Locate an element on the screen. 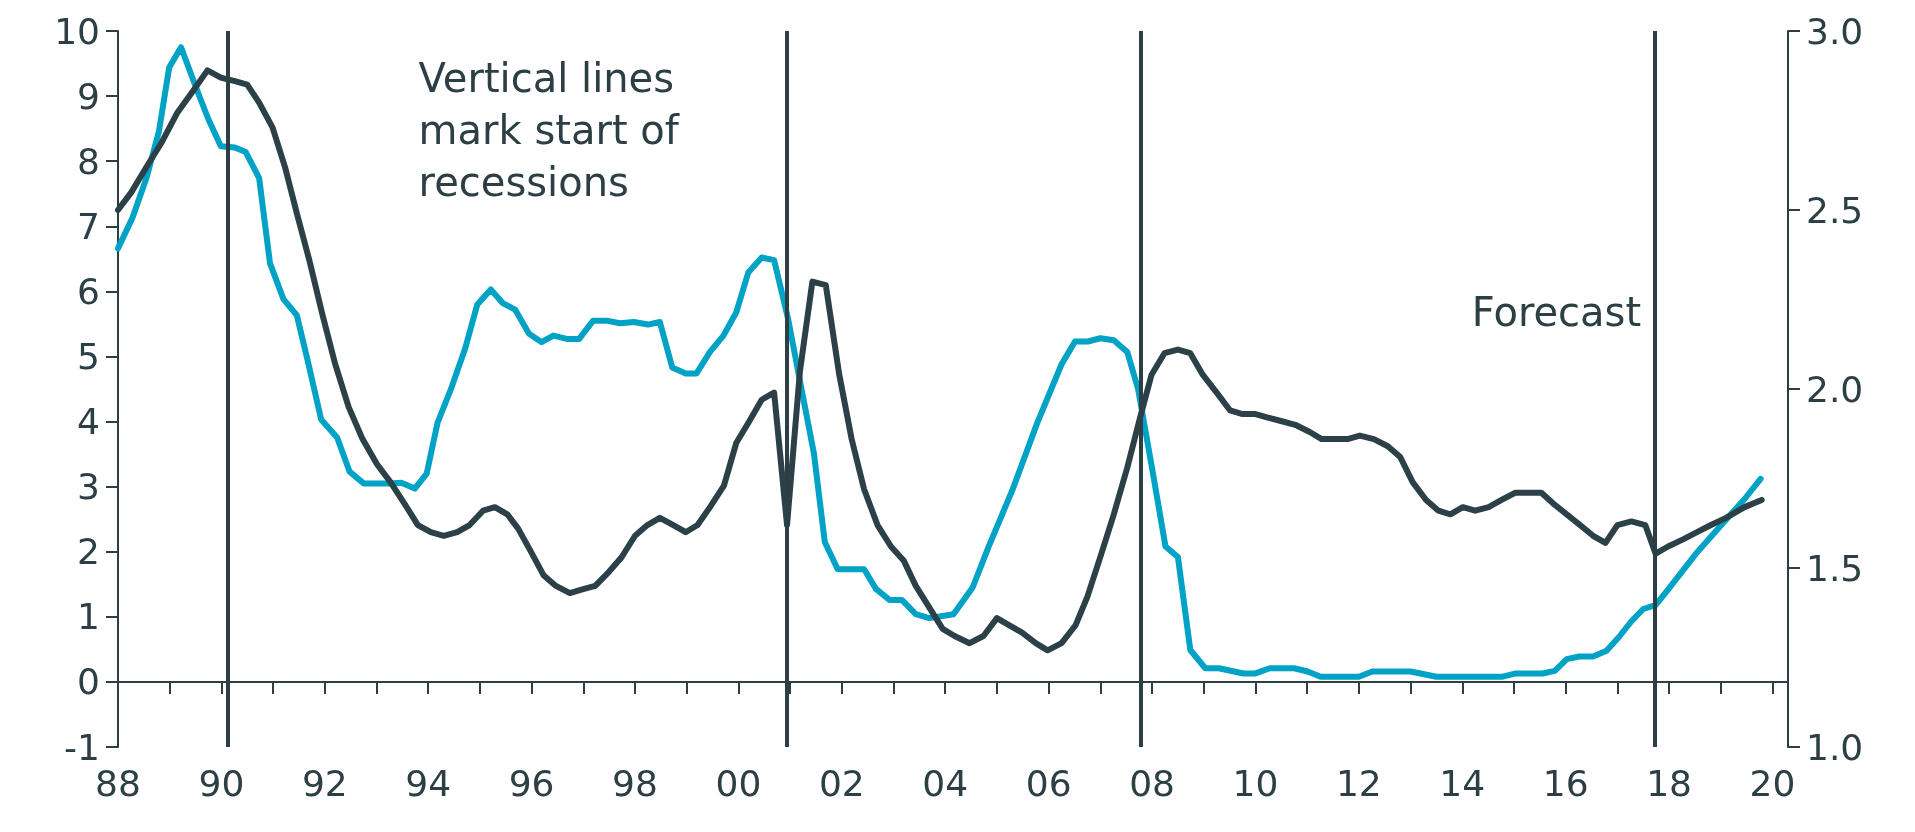 The image size is (1915, 832). x-tick-label: 00 is located at coordinates (738, 783).